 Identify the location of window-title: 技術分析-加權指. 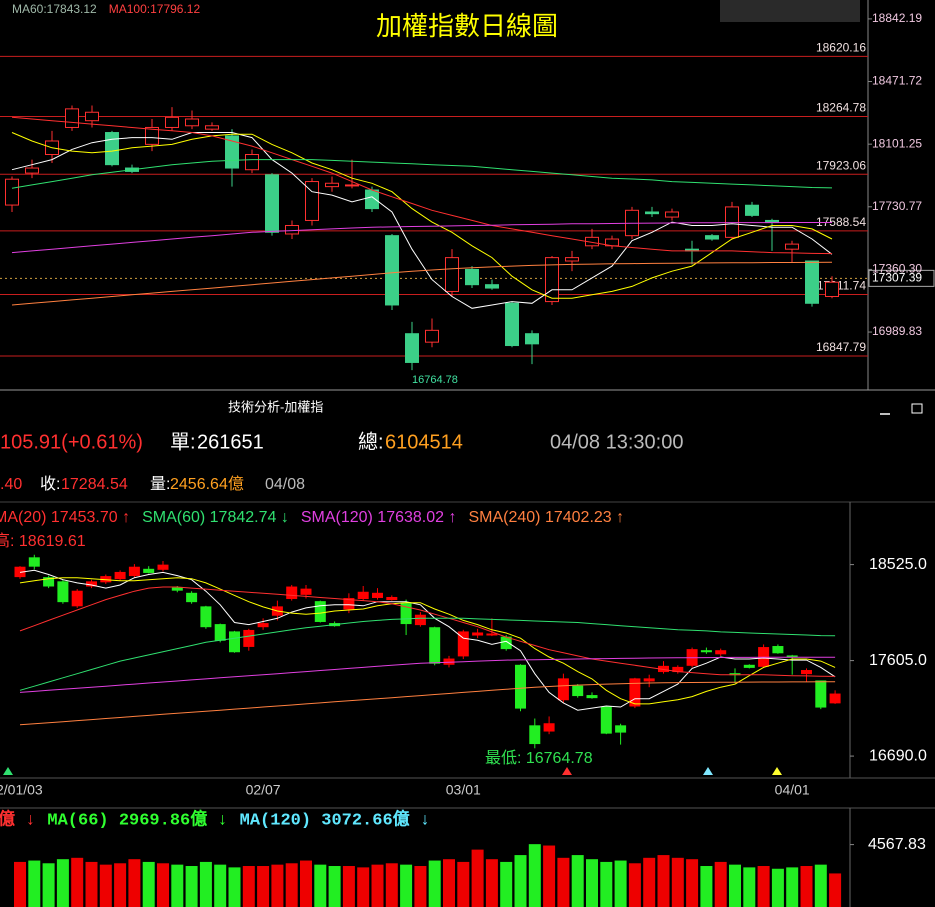
(275, 406).